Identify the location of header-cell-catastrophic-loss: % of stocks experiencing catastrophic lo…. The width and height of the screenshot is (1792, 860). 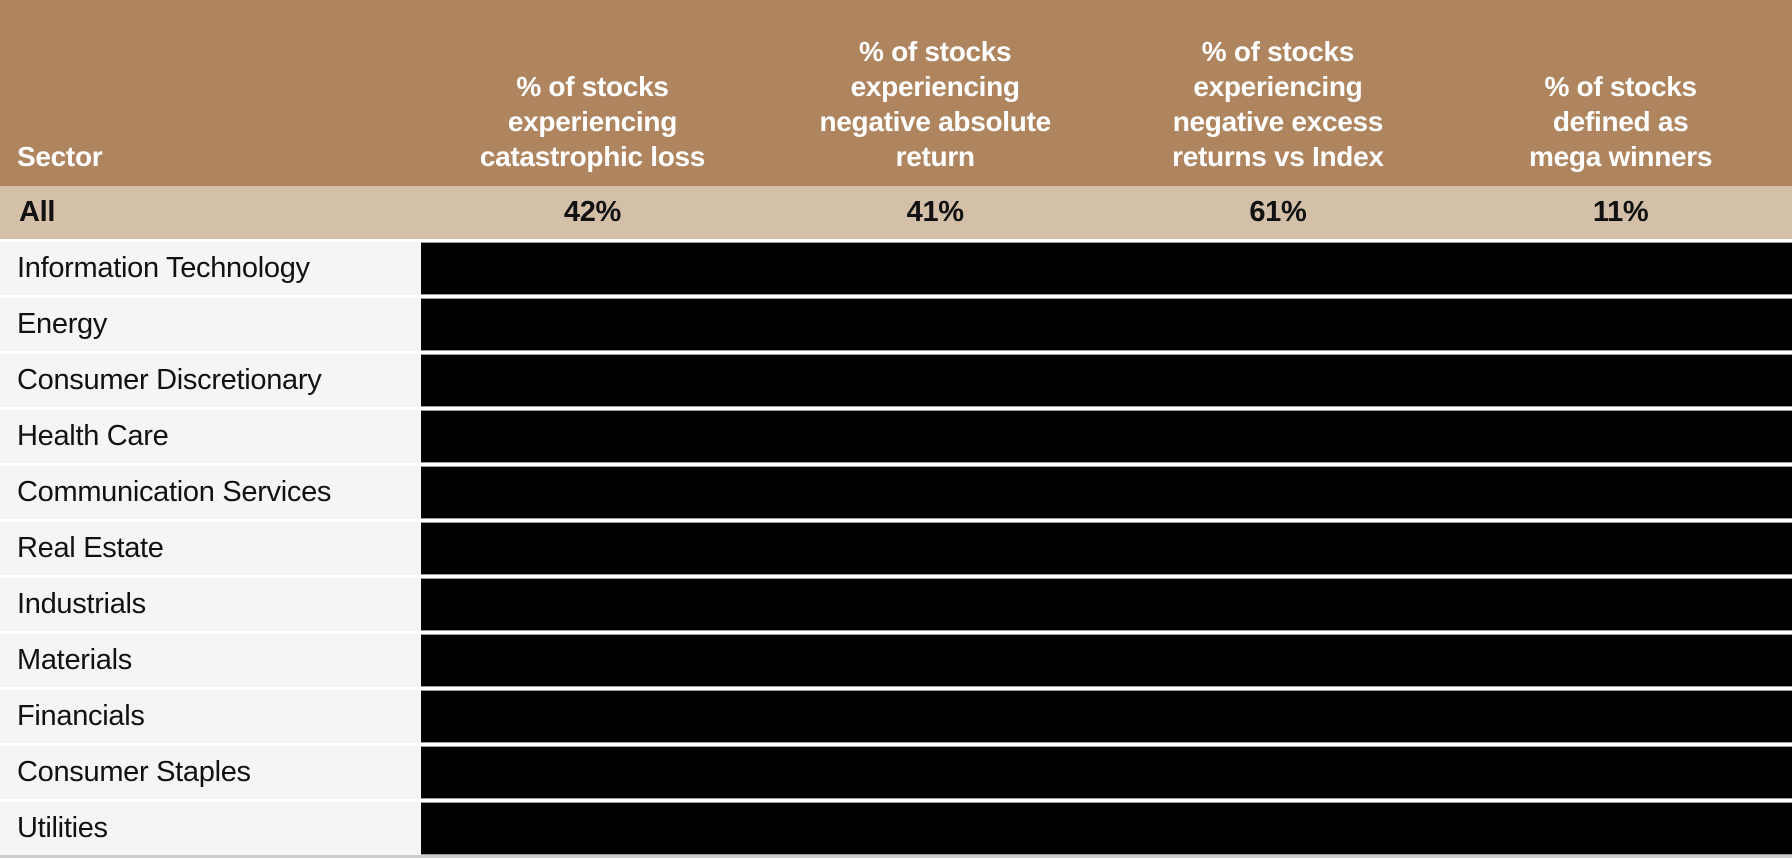
(592, 121).